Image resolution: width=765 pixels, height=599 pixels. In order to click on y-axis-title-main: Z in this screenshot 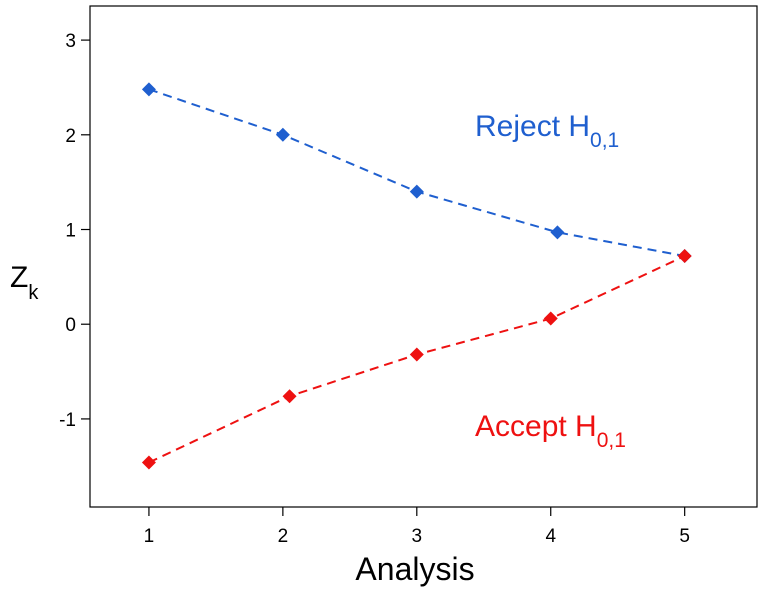, I will do `click(19, 277)`.